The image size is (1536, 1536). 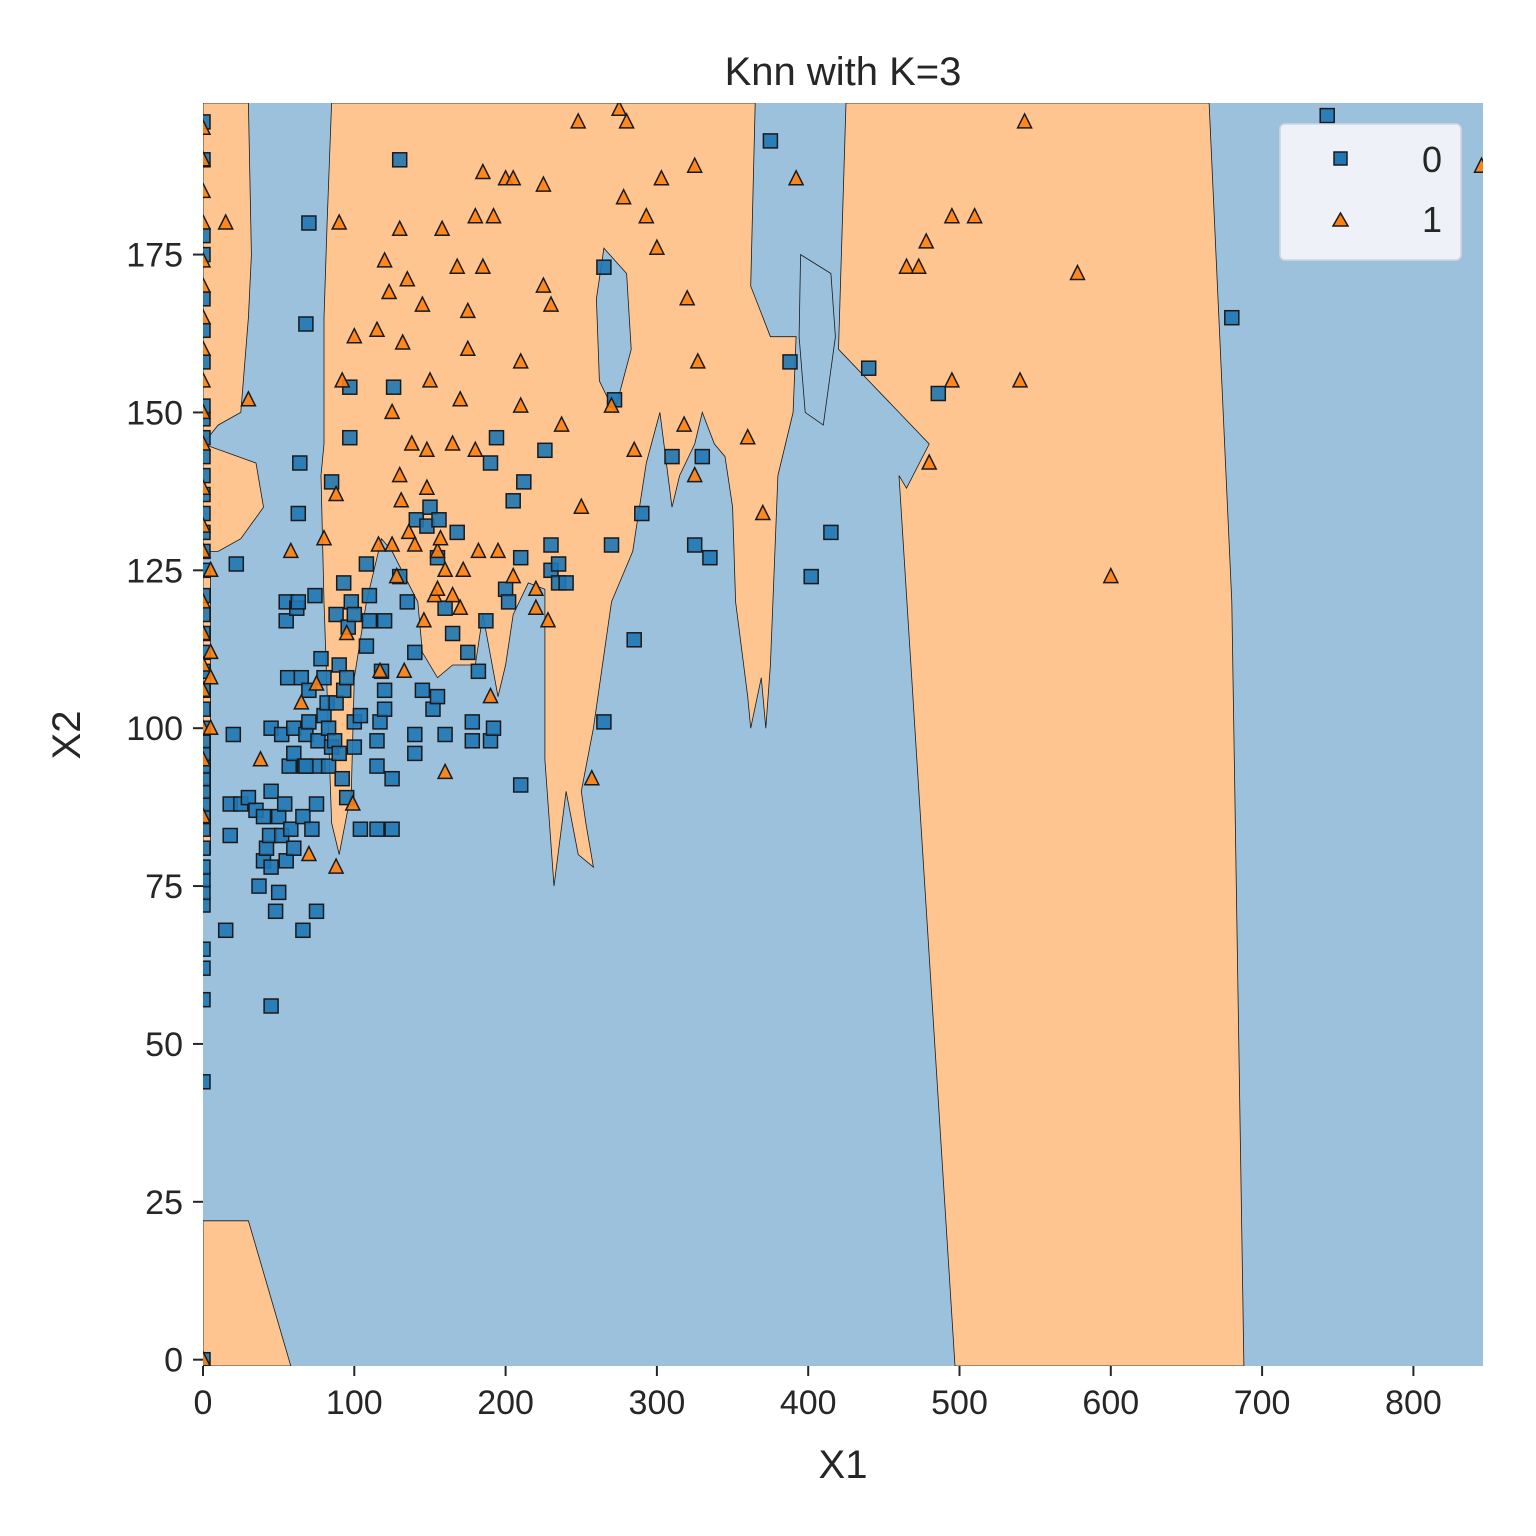 I want to click on x-tick-label-600: 600, so click(x=1110, y=1403).